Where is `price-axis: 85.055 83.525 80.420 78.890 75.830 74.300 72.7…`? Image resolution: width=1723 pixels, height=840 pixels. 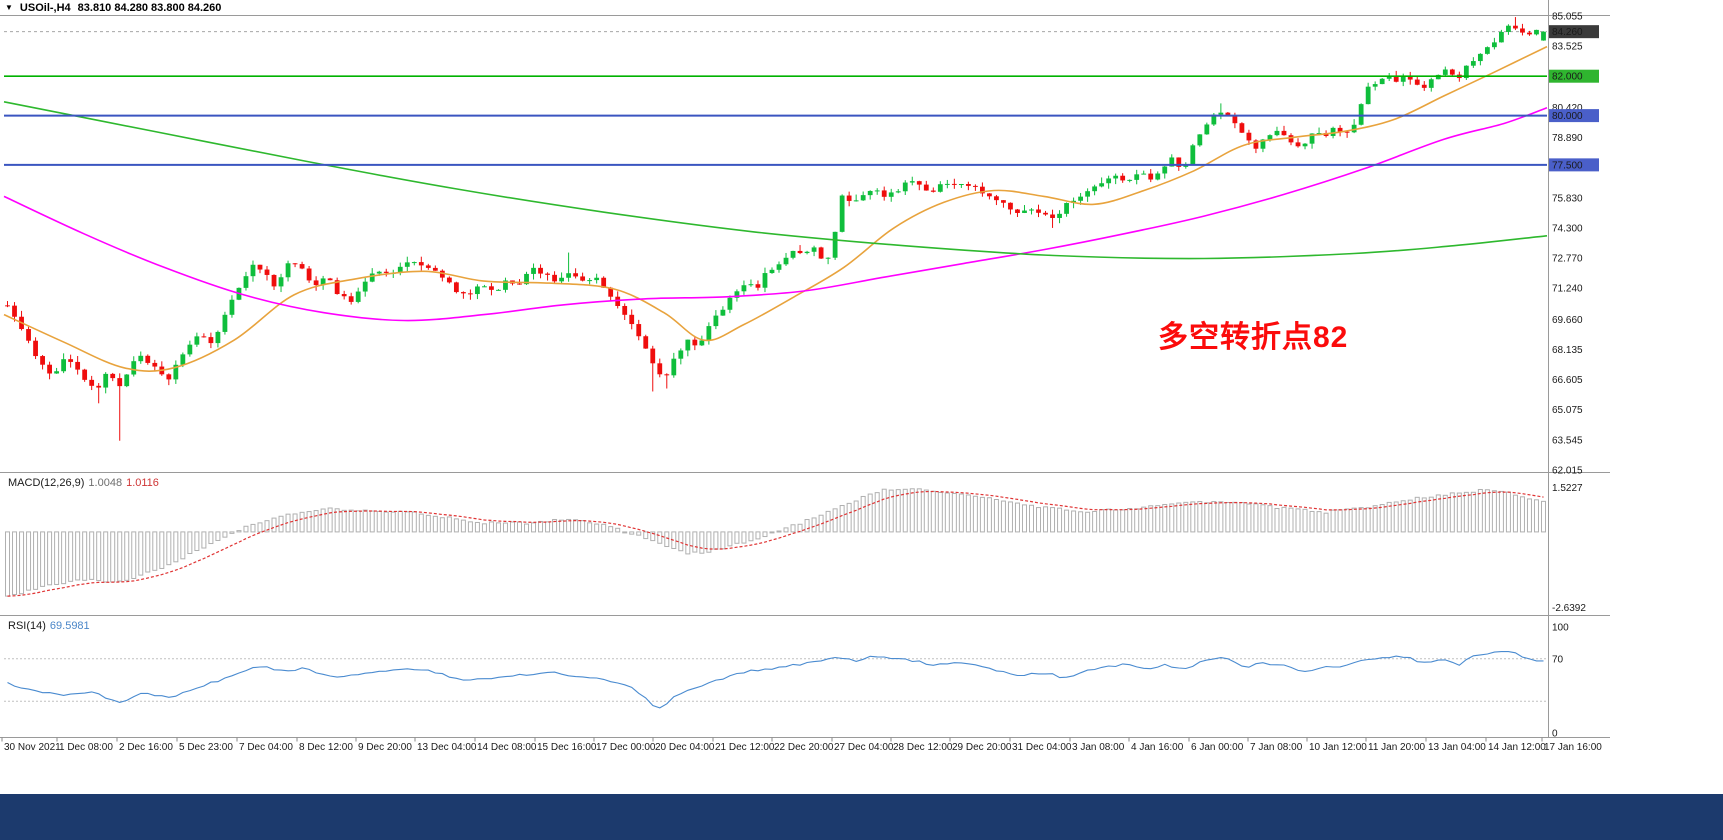 price-axis: 85.055 83.525 80.420 78.890 75.830 74.300 72.7… is located at coordinates (1574, 244).